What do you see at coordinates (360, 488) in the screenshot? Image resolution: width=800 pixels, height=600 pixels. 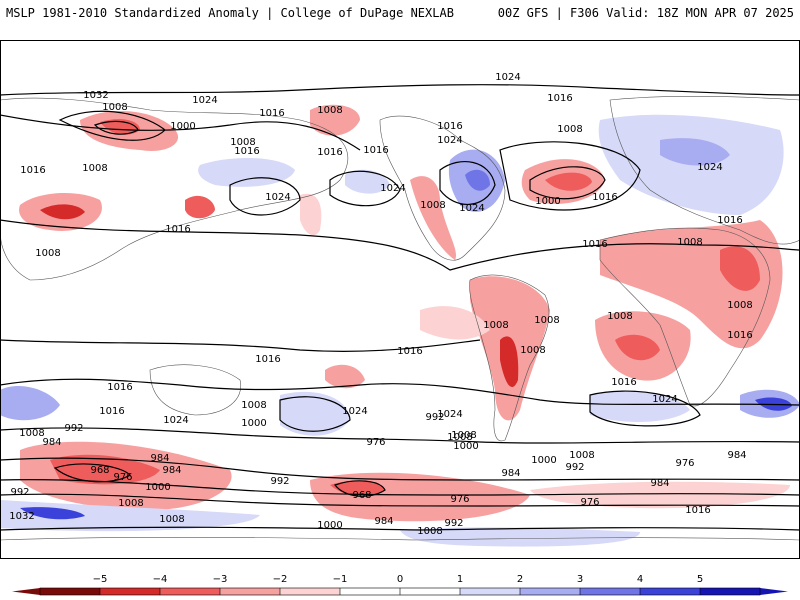 I see `isobar-968-so-m` at bounding box center [360, 488].